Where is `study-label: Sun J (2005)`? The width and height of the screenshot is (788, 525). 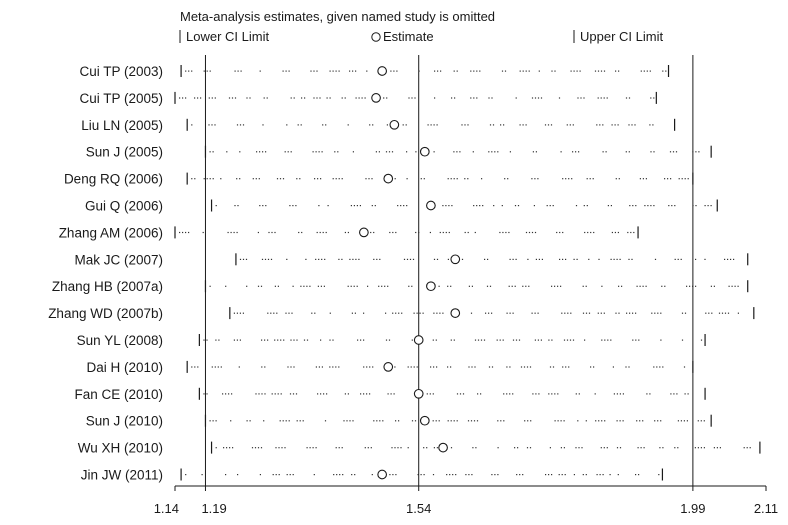
study-label: Sun J (2005) is located at coordinates (124, 152).